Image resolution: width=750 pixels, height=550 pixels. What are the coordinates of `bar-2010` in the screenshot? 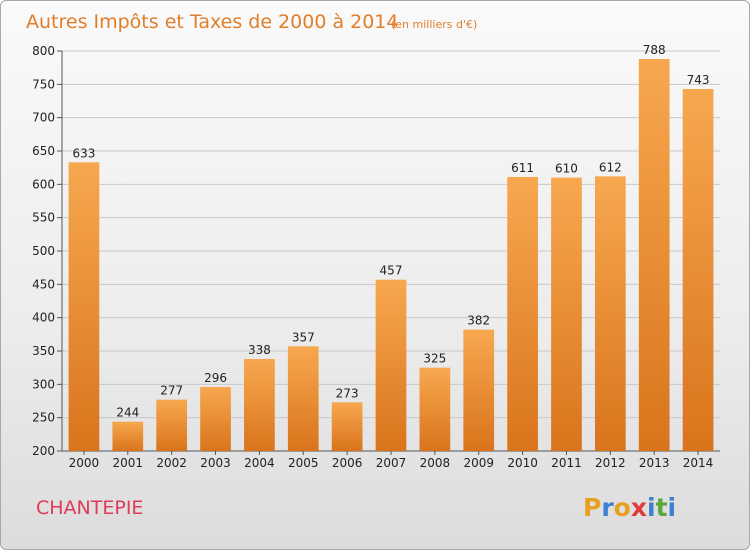 It's located at (522, 314).